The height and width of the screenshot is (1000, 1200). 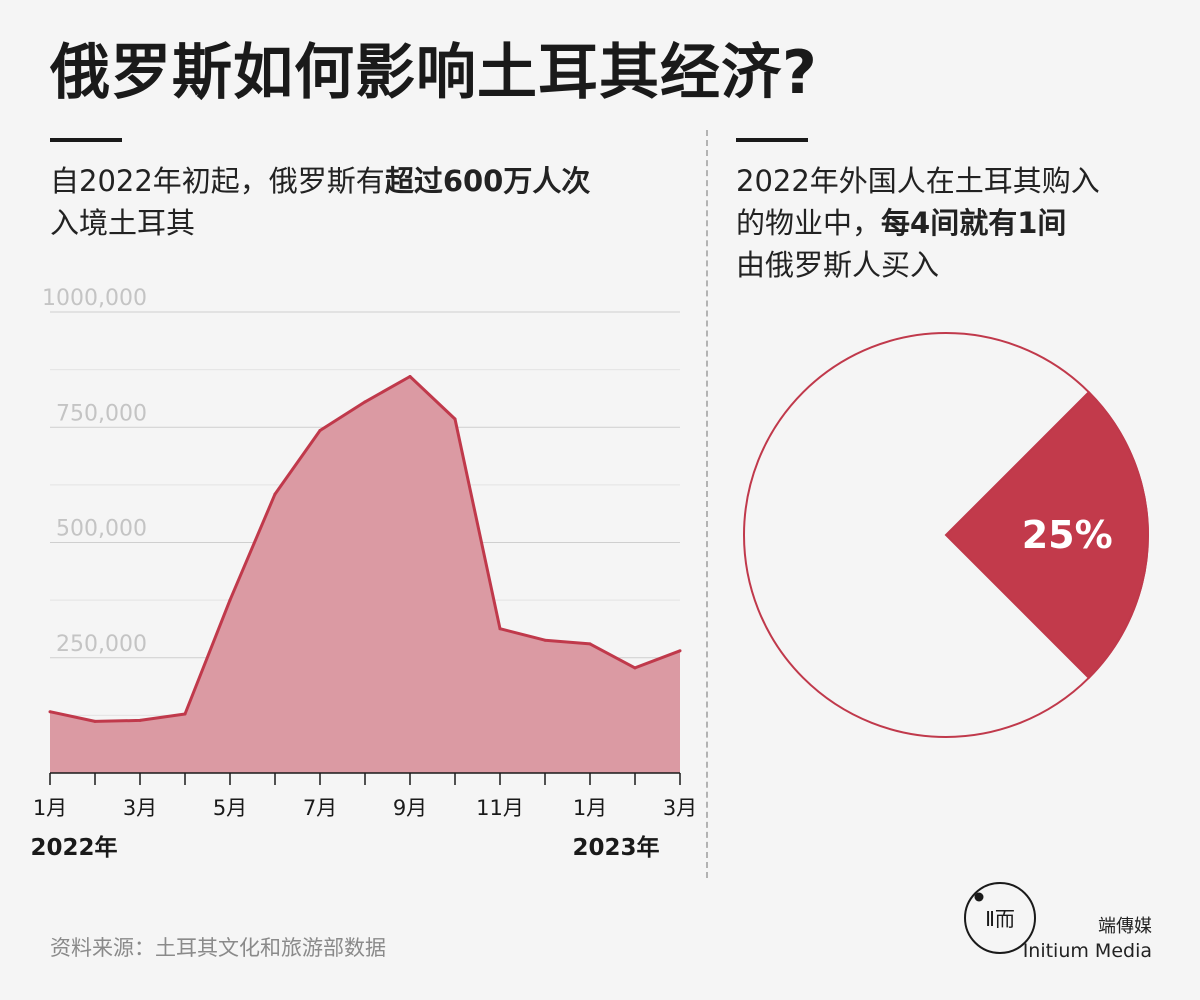 I want to click on x-tick-label: 9月, so click(x=410, y=808).